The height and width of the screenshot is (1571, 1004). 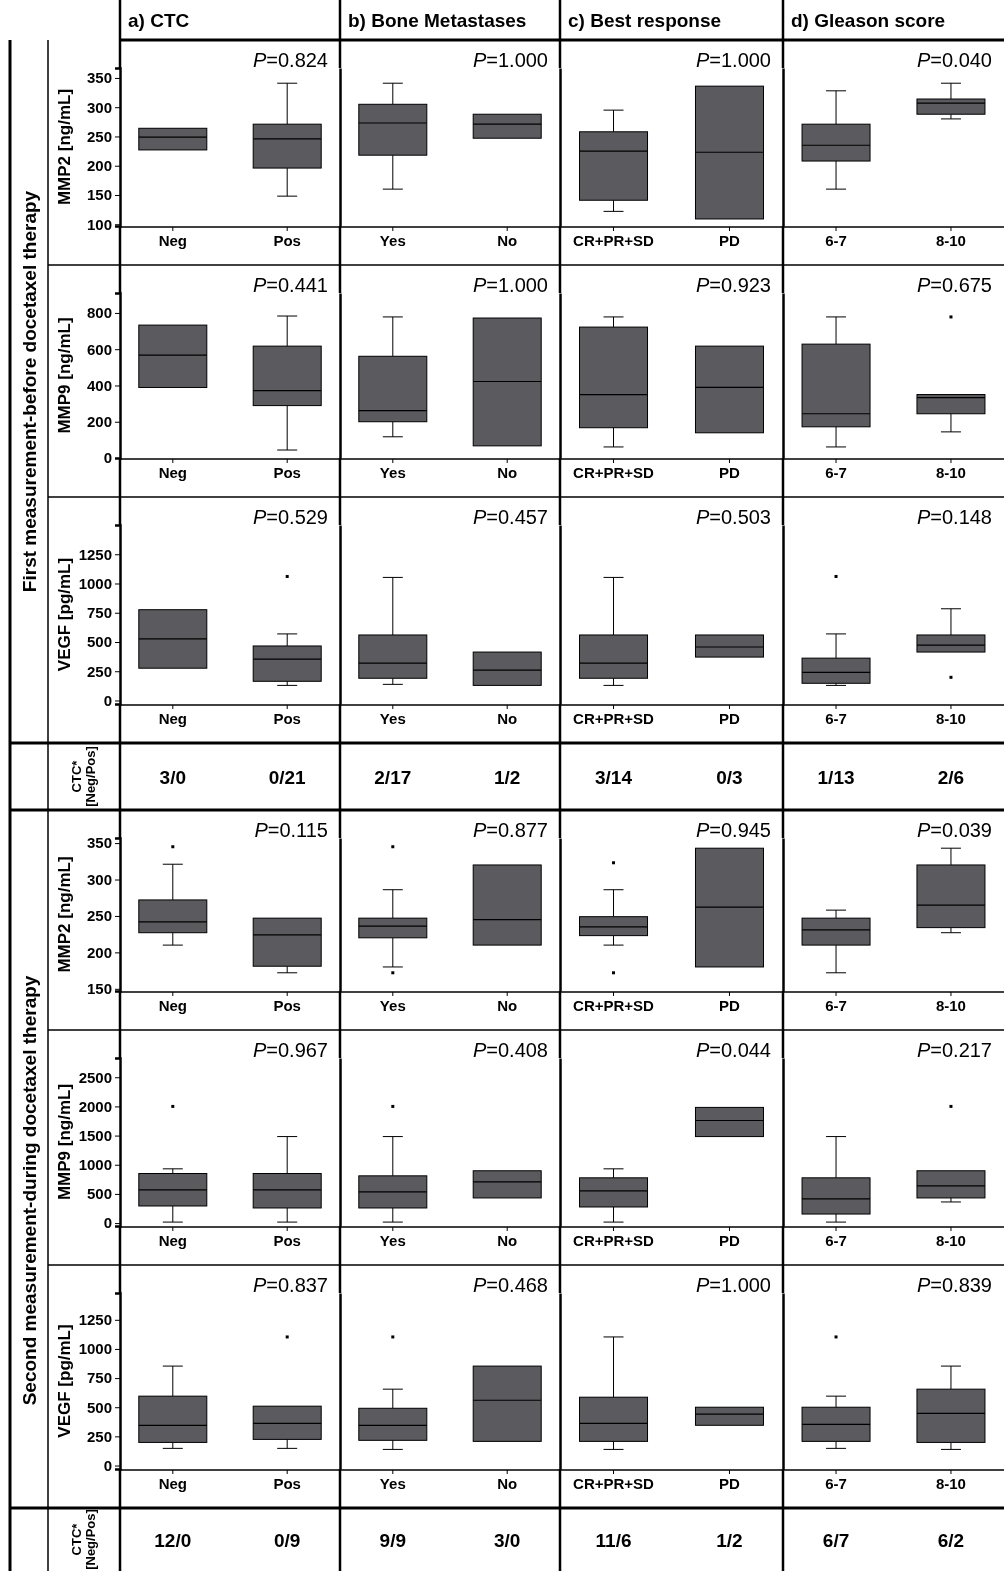 What do you see at coordinates (173, 1540) in the screenshot?
I see `text: 12/0` at bounding box center [173, 1540].